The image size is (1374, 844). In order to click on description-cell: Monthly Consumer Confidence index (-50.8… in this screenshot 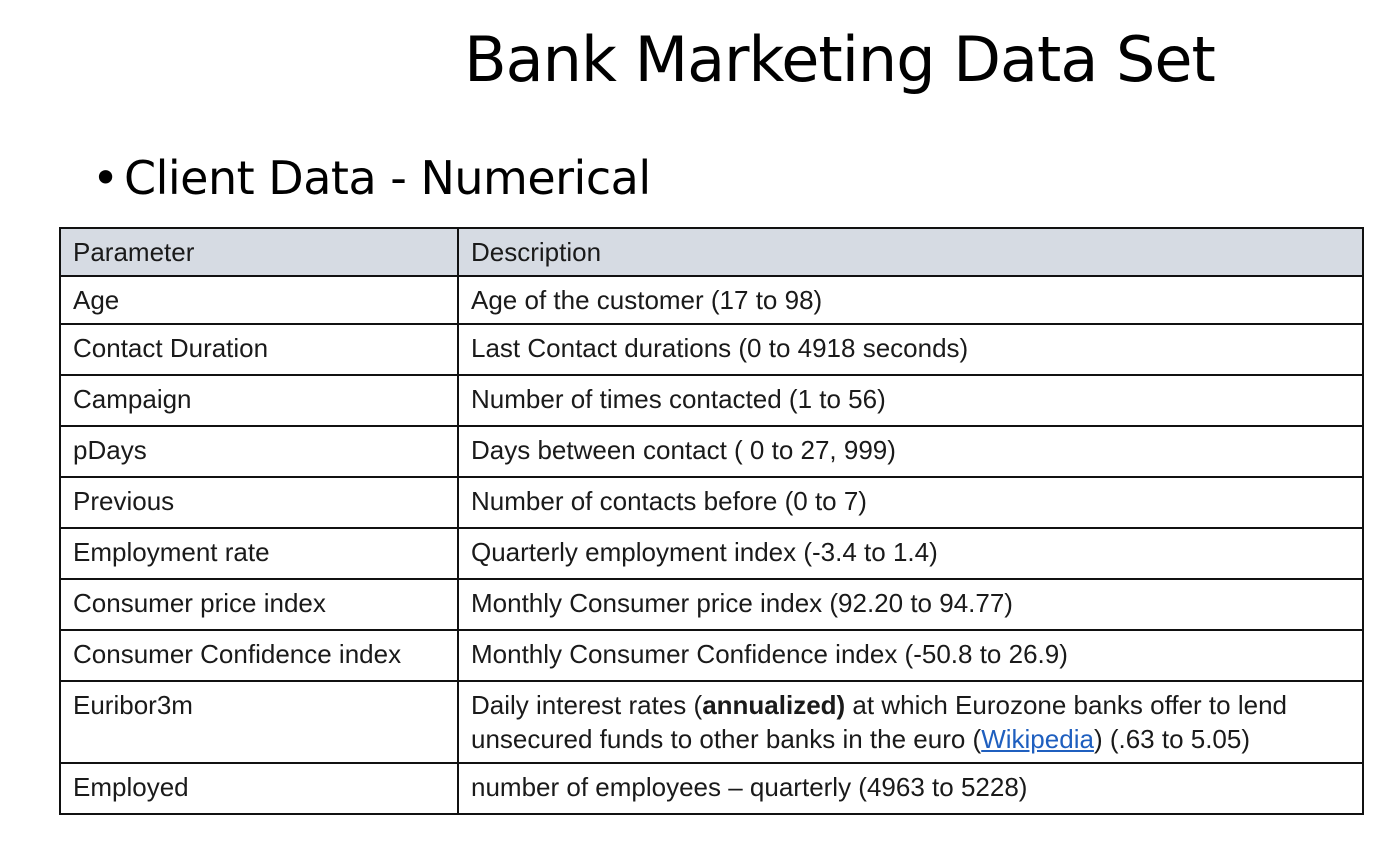, I will do `click(910, 655)`.